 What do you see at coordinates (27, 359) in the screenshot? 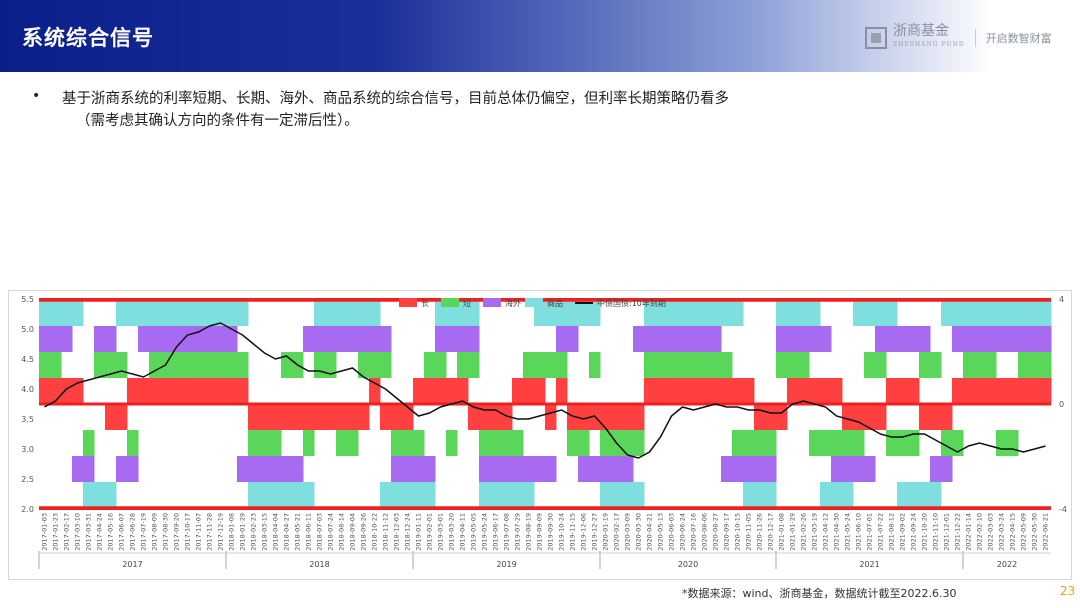
I see `y-tick-label: 4.5` at bounding box center [27, 359].